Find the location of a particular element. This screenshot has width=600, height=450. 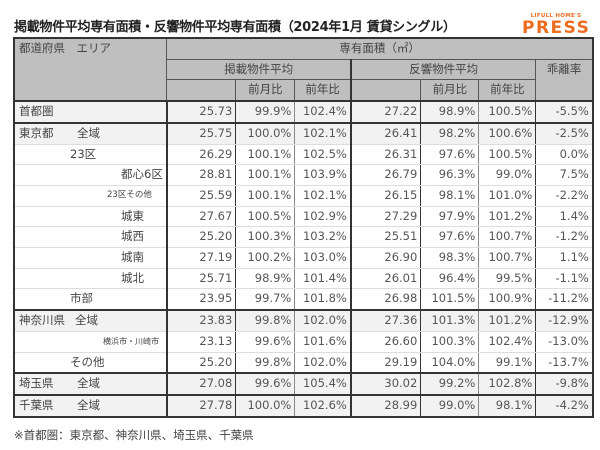

divergence-cell: 1.1% is located at coordinates (564, 258).